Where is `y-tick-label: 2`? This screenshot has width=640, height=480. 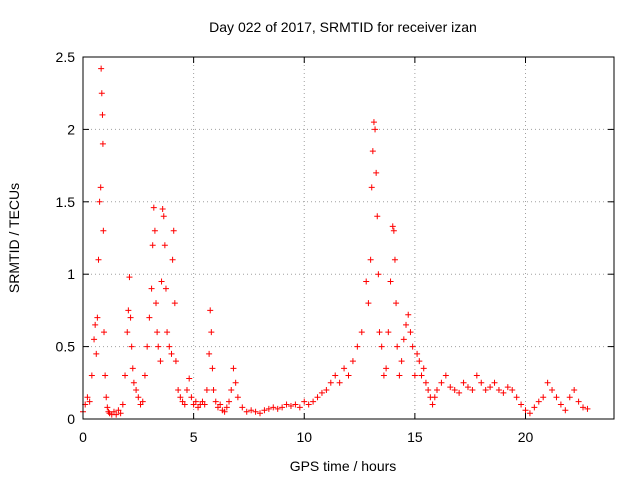 y-tick-label: 2 is located at coordinates (71, 129).